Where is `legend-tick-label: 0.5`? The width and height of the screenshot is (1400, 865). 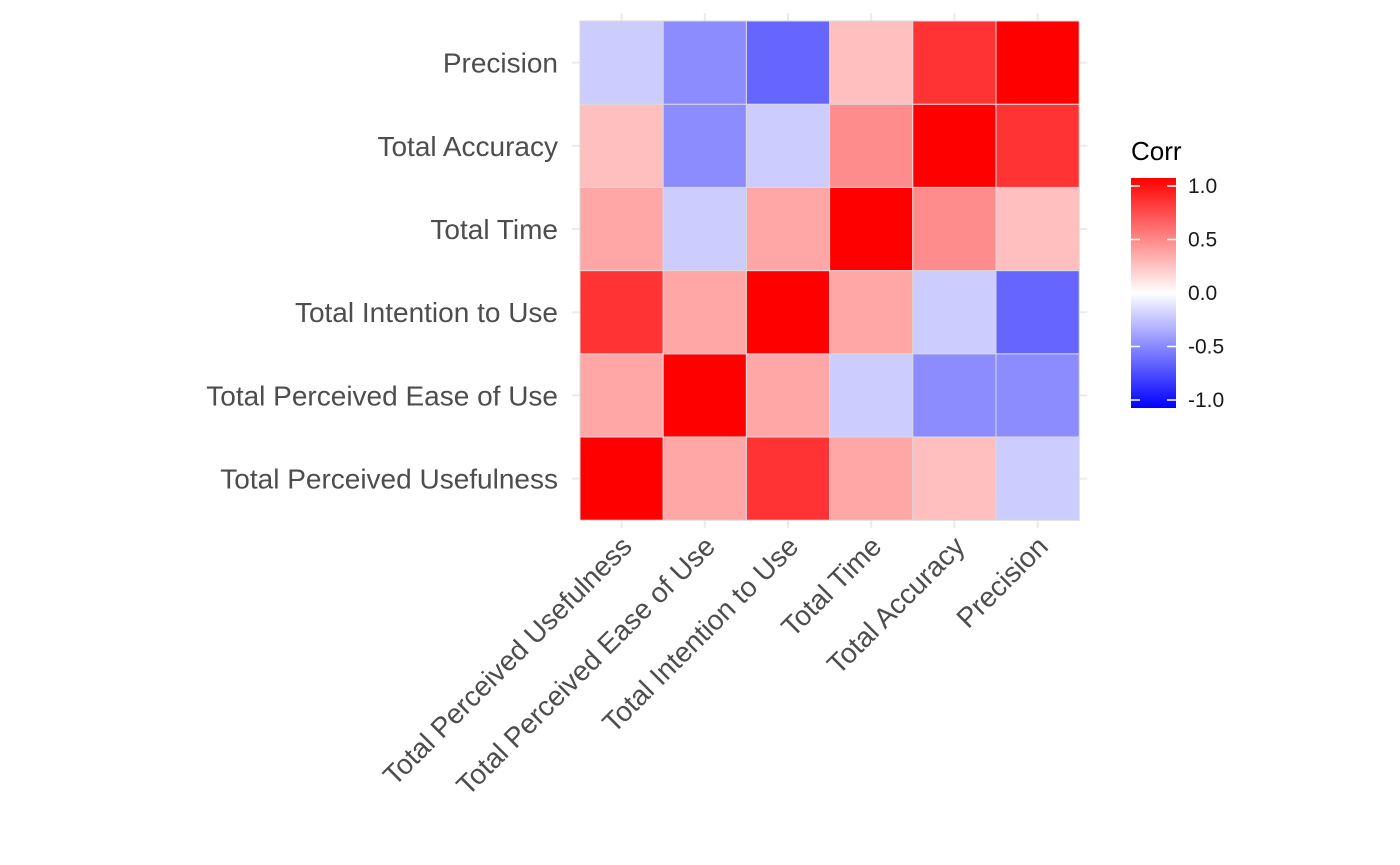
legend-tick-label: 0.5 is located at coordinates (1202, 240).